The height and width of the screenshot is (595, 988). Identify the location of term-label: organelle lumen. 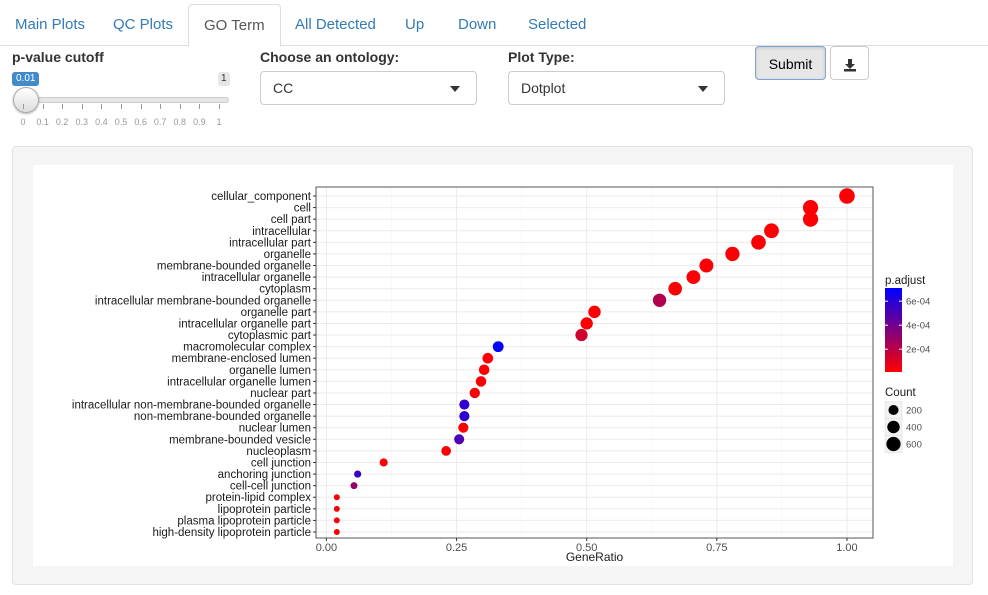
(270, 371).